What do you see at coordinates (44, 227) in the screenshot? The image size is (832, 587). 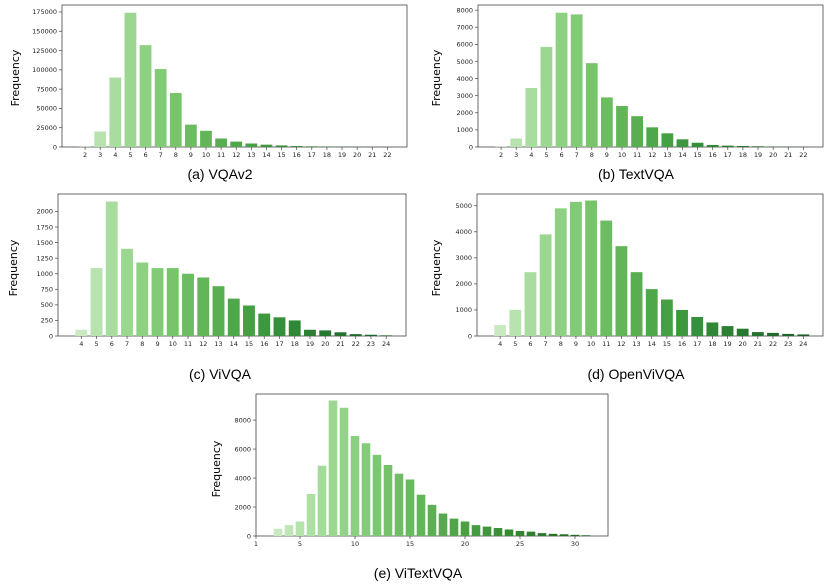 I see `y-tick-label: 1750` at bounding box center [44, 227].